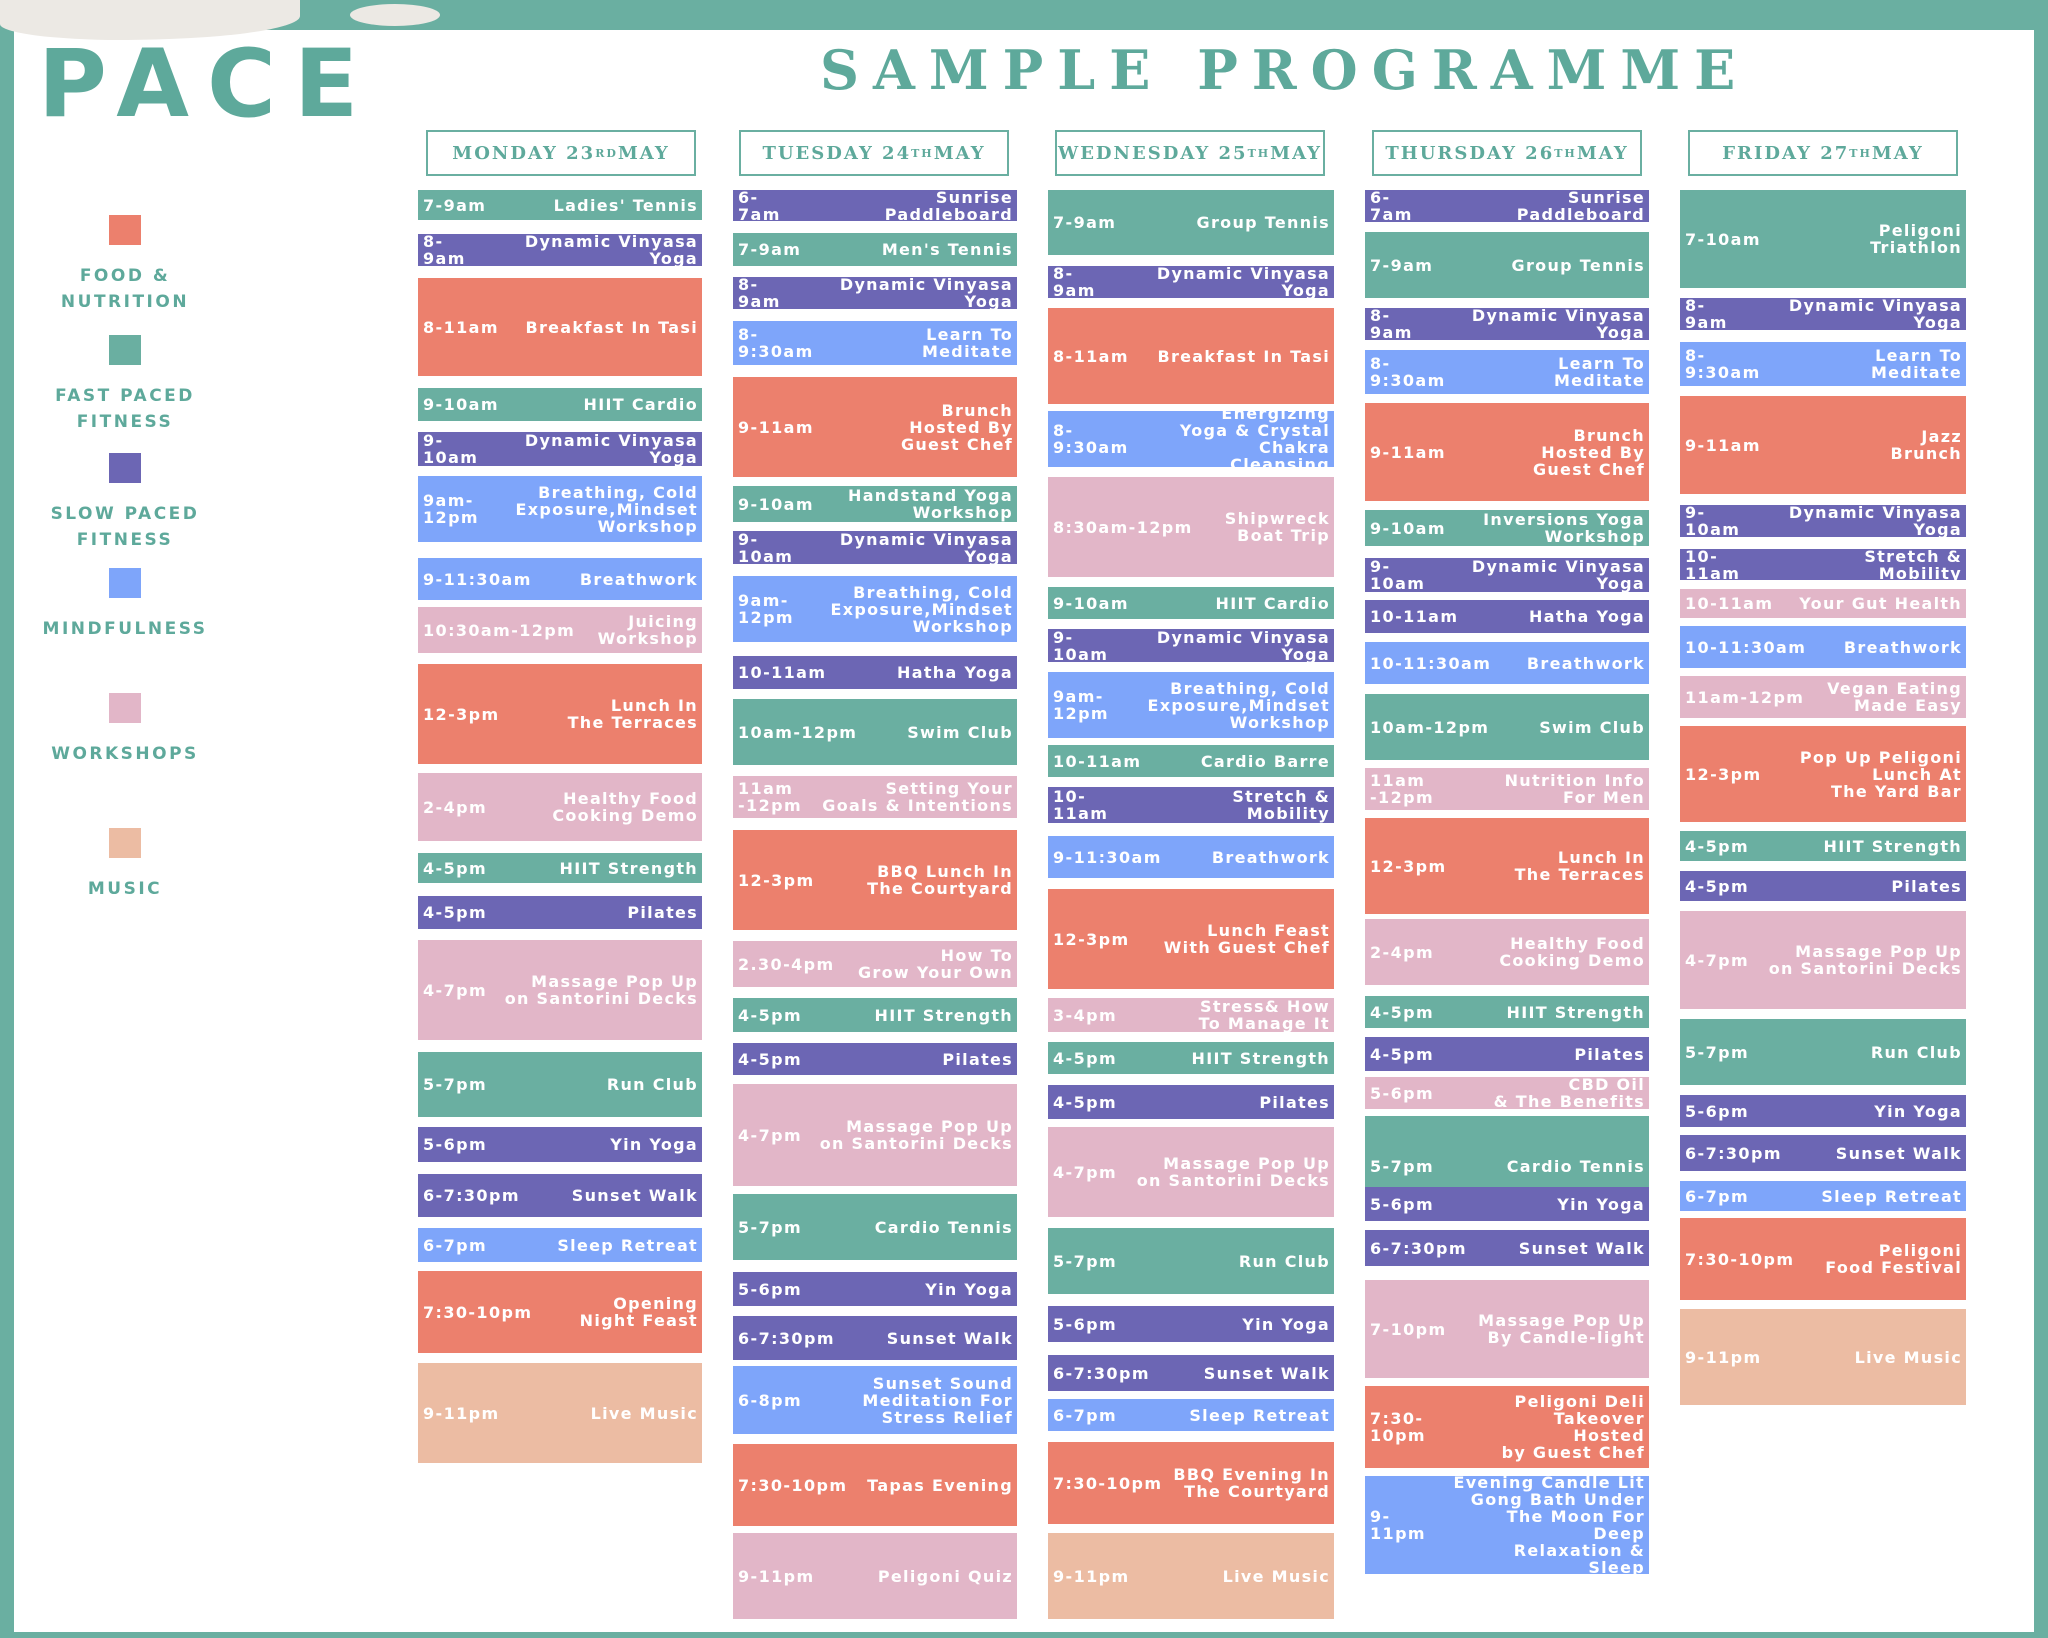  I want to click on event-block: 5-6pm Yin Yoga, so click(560, 1144).